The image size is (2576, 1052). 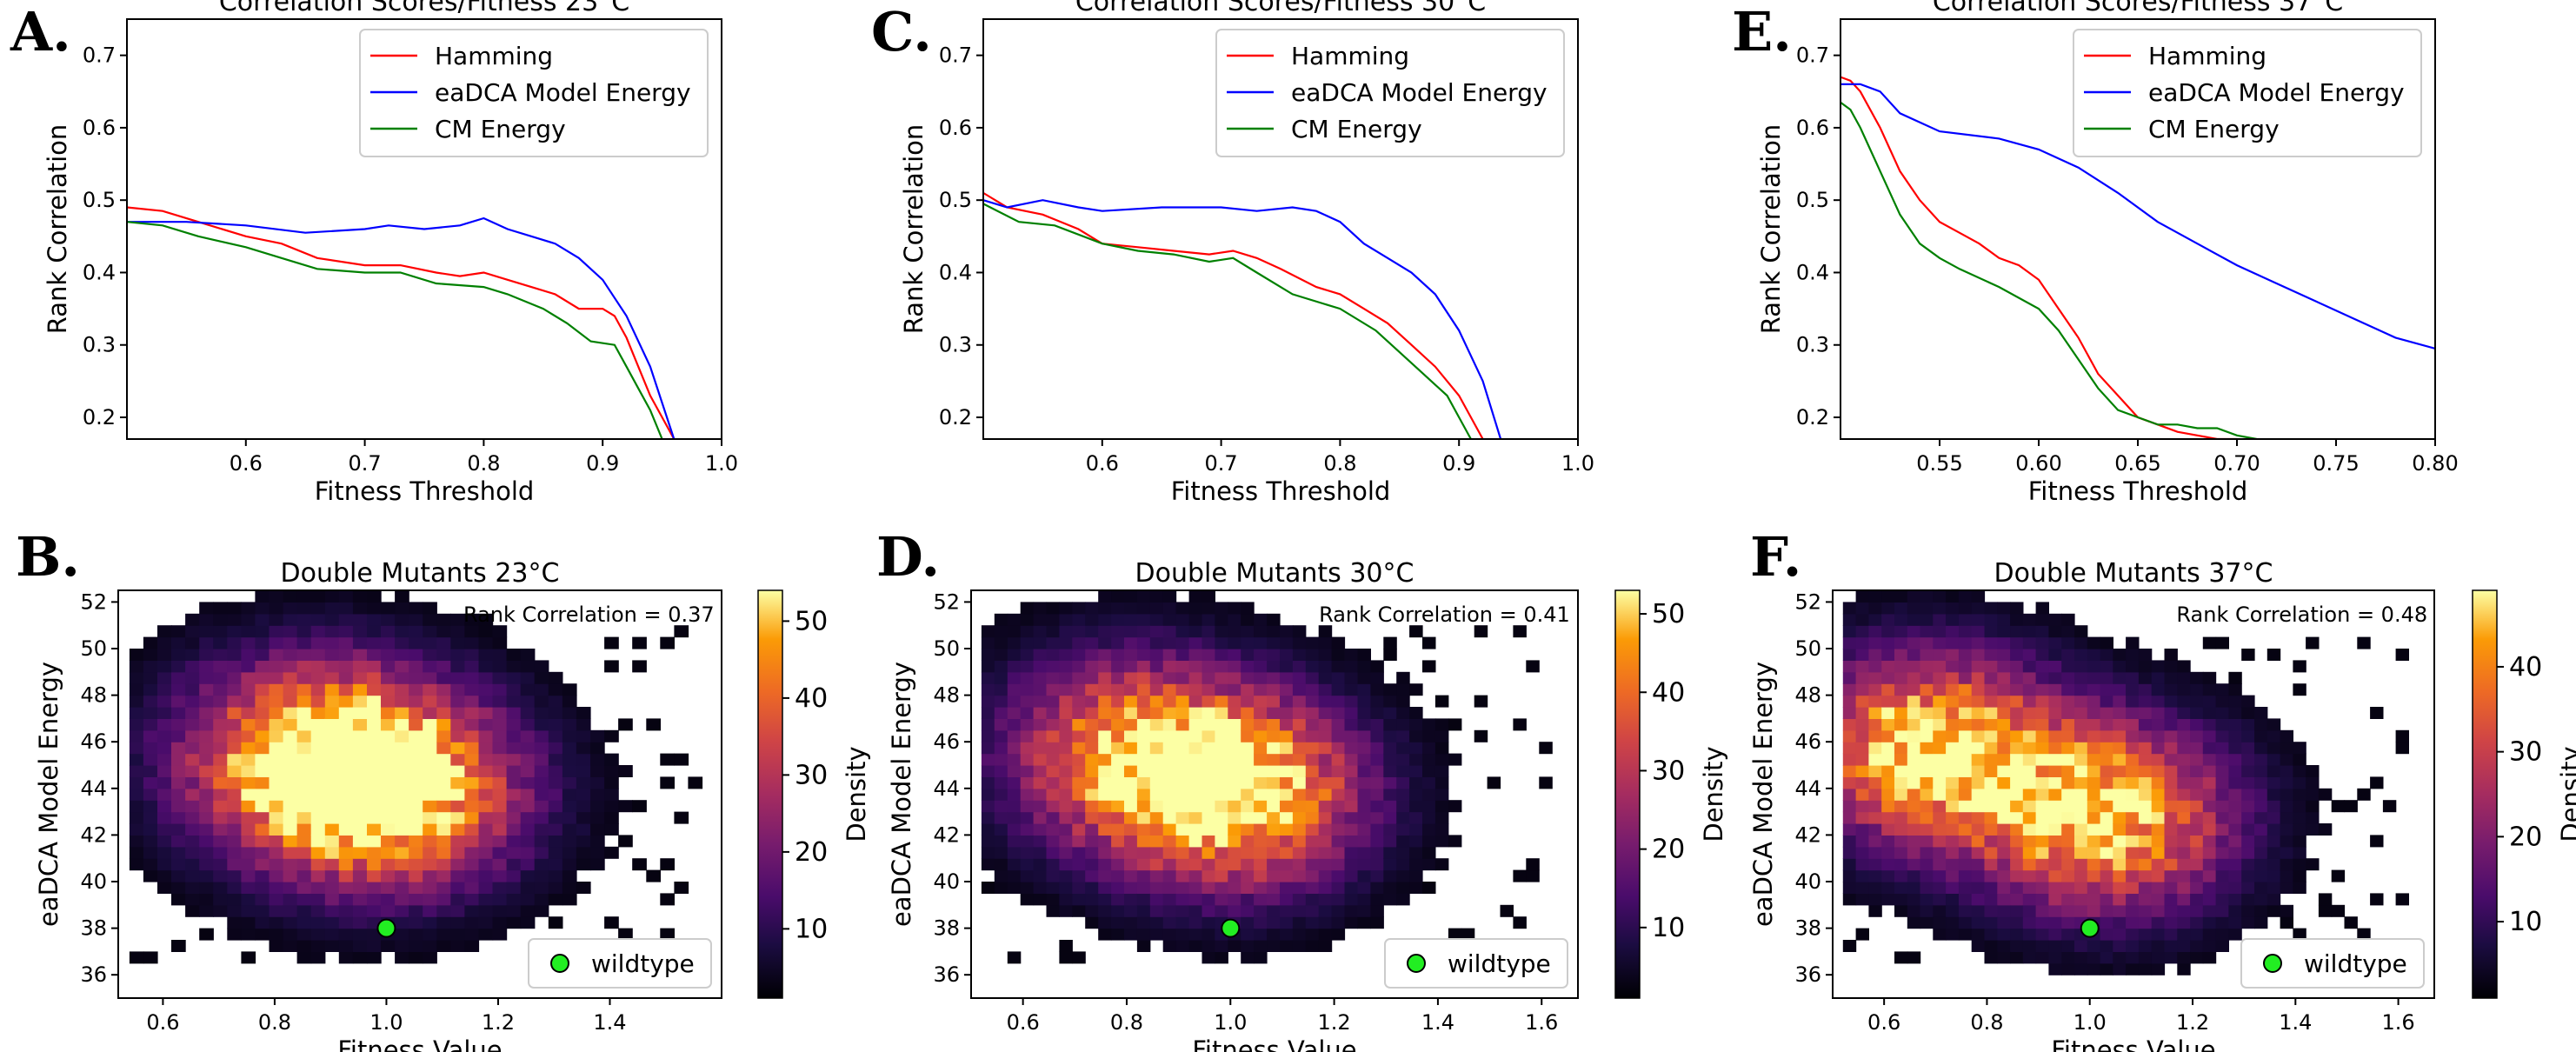 What do you see at coordinates (93, 648) in the screenshot?
I see `panel-b-ytick-label: 50` at bounding box center [93, 648].